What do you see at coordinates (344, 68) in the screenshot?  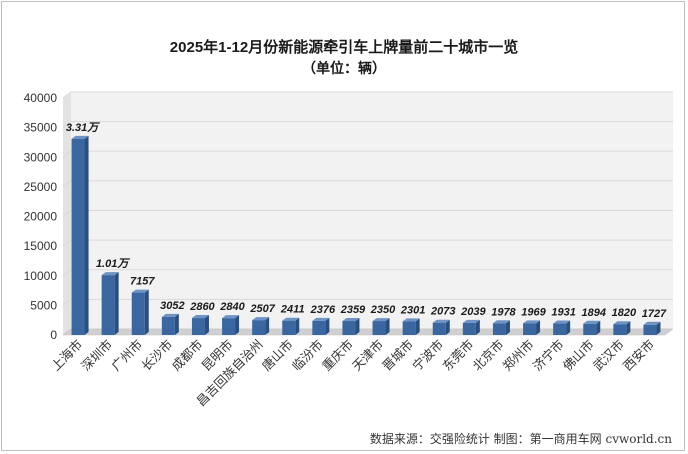 I see `chart-subtitle: （单位：辆）` at bounding box center [344, 68].